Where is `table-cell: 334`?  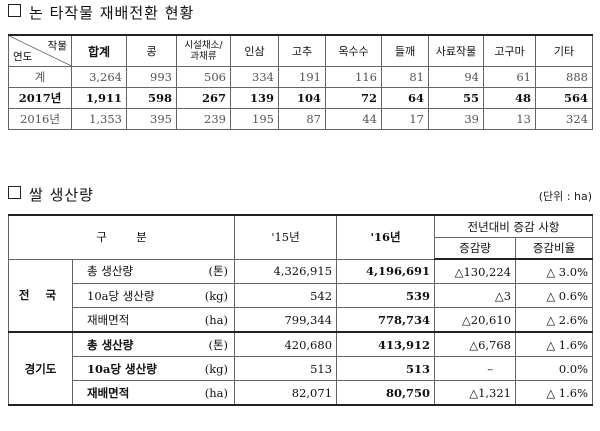 table-cell: 334 is located at coordinates (254, 77).